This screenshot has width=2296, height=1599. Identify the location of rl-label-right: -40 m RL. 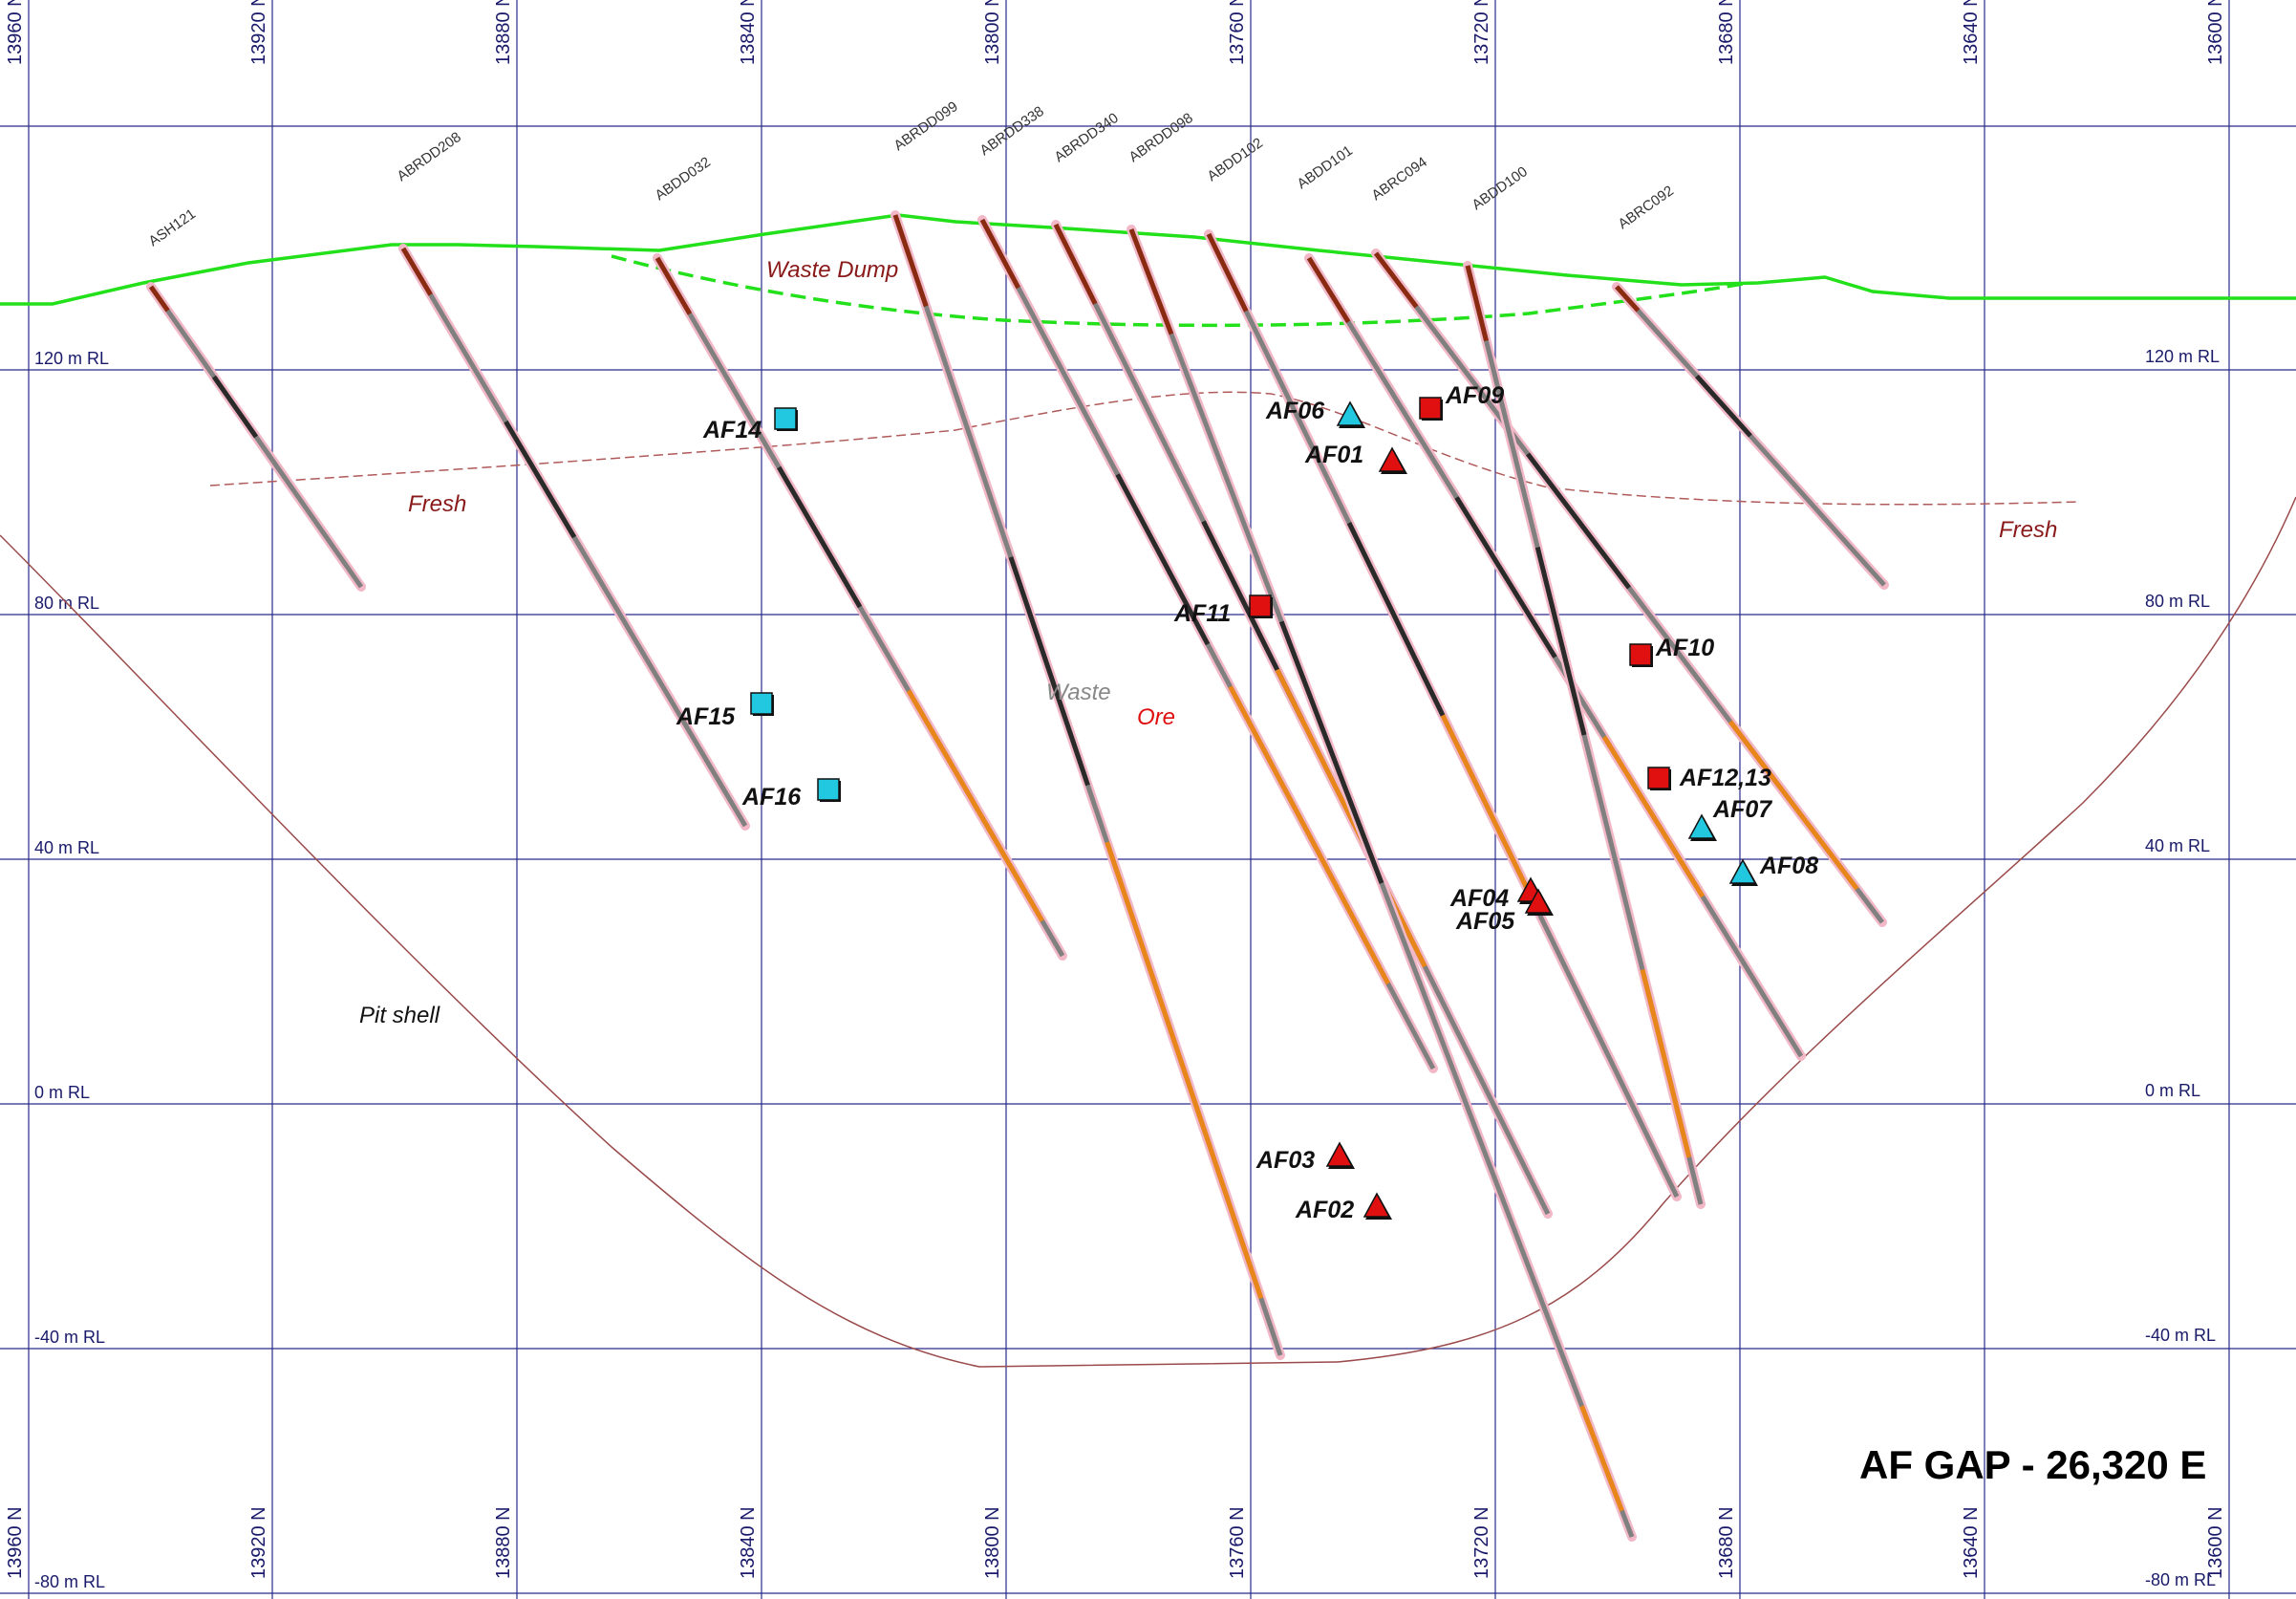
(2181, 1335).